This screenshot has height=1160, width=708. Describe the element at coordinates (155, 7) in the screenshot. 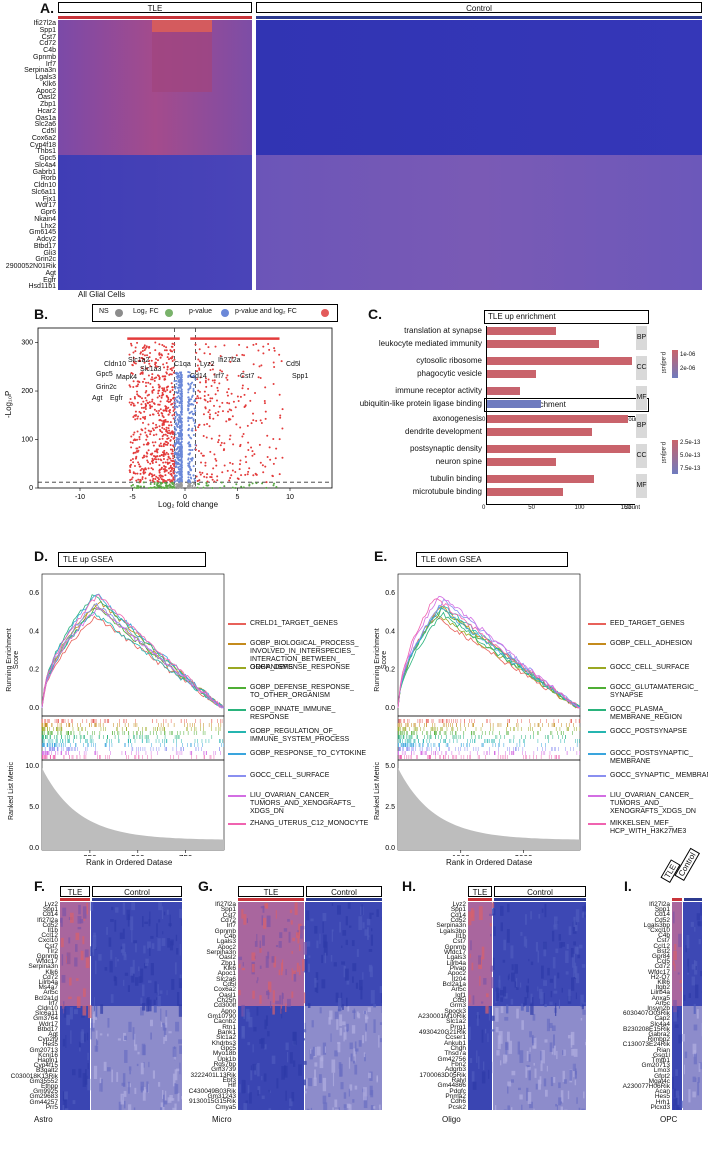

I see `panel-a-tle-header: TLE` at that location.